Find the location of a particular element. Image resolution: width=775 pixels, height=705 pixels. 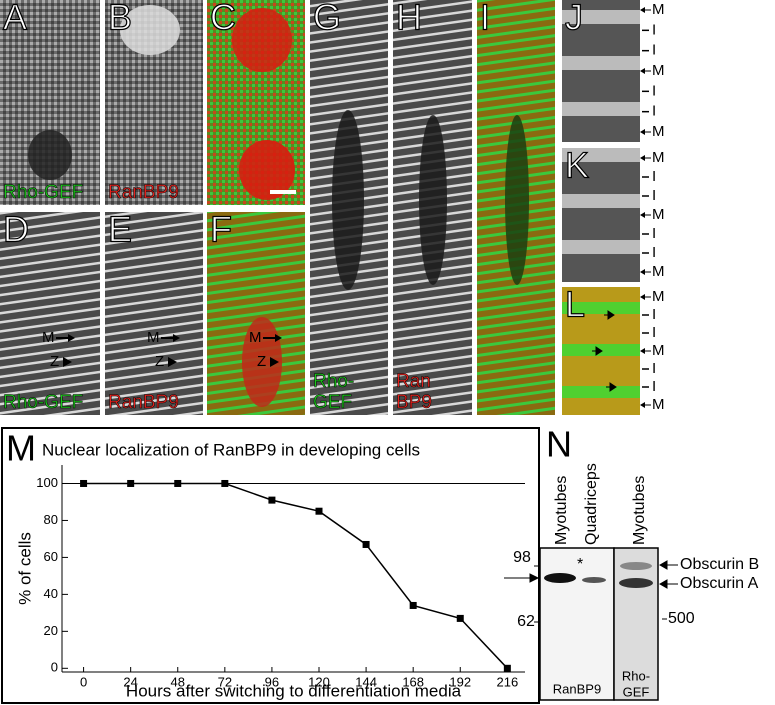

panel-letter: J is located at coordinates (574, 19).